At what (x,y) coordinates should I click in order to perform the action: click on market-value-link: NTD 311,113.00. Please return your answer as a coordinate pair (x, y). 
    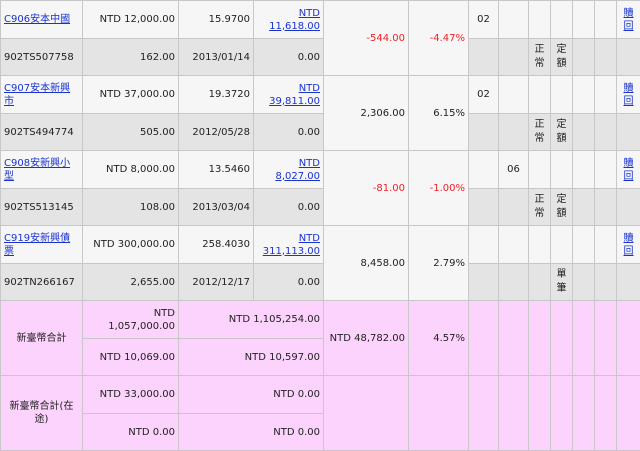
    Looking at the image, I should click on (291, 245).